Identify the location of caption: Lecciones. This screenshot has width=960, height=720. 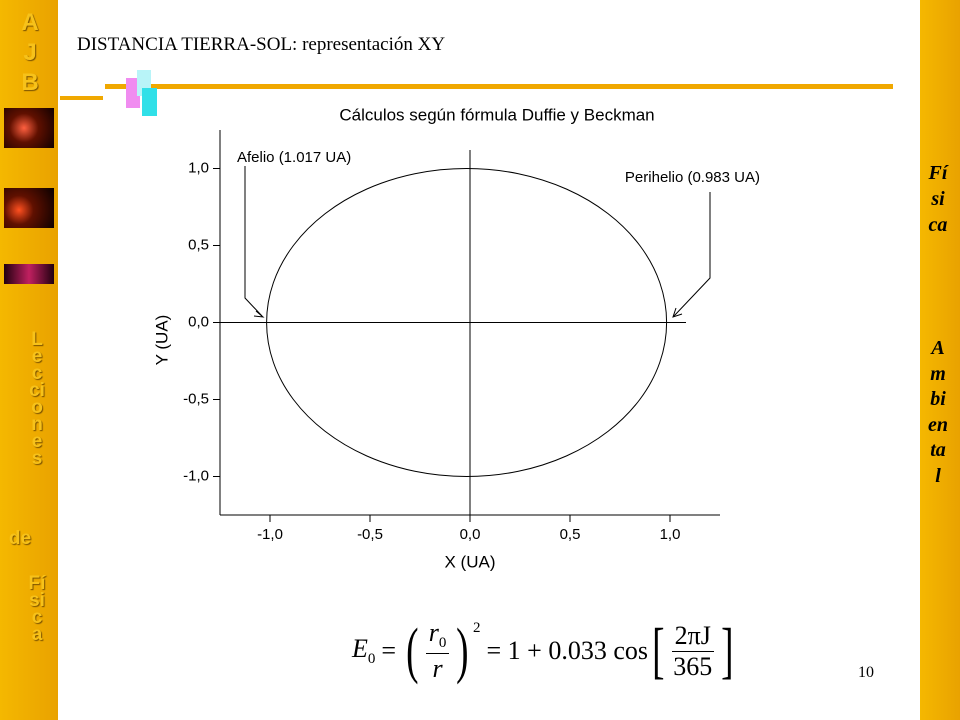
(37, 399).